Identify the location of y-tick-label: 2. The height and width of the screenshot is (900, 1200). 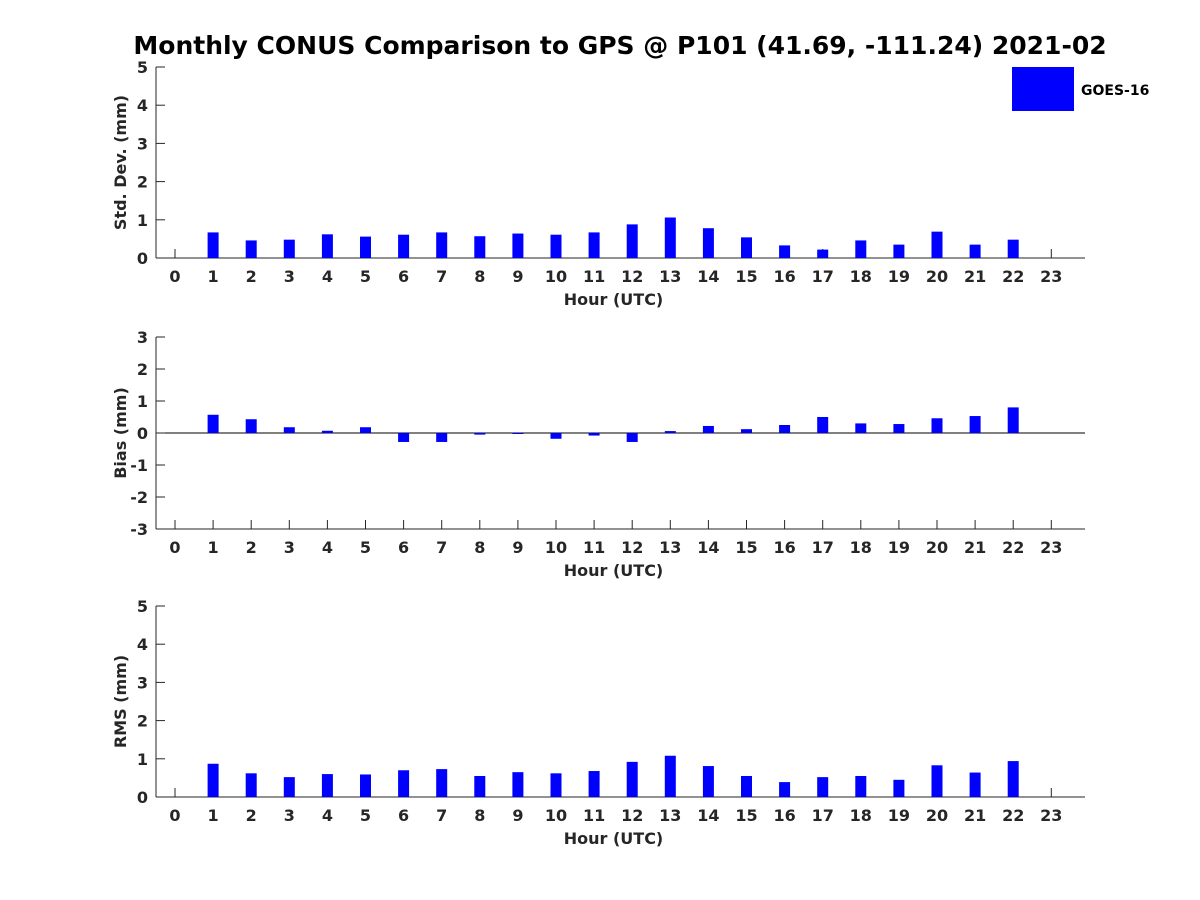
(142, 369).